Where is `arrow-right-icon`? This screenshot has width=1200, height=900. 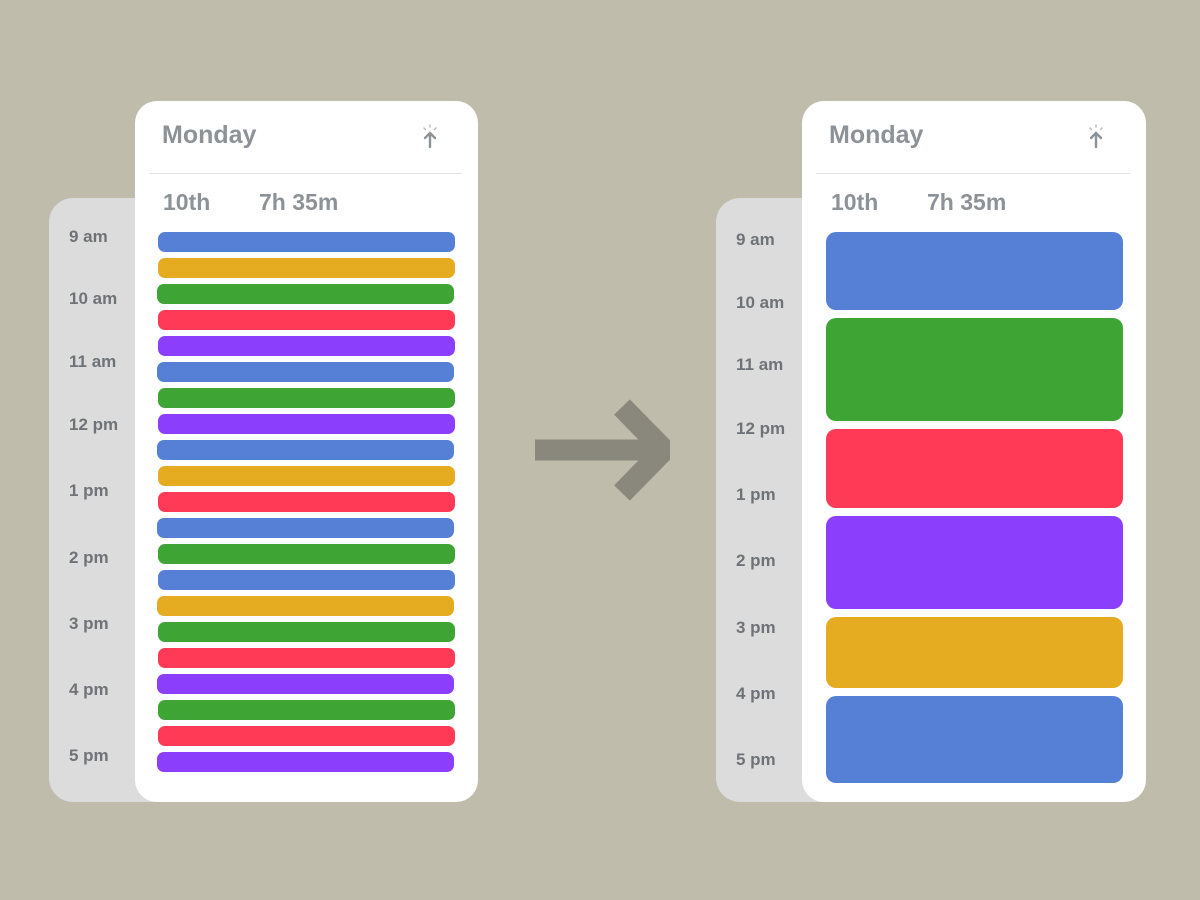 arrow-right-icon is located at coordinates (602, 450).